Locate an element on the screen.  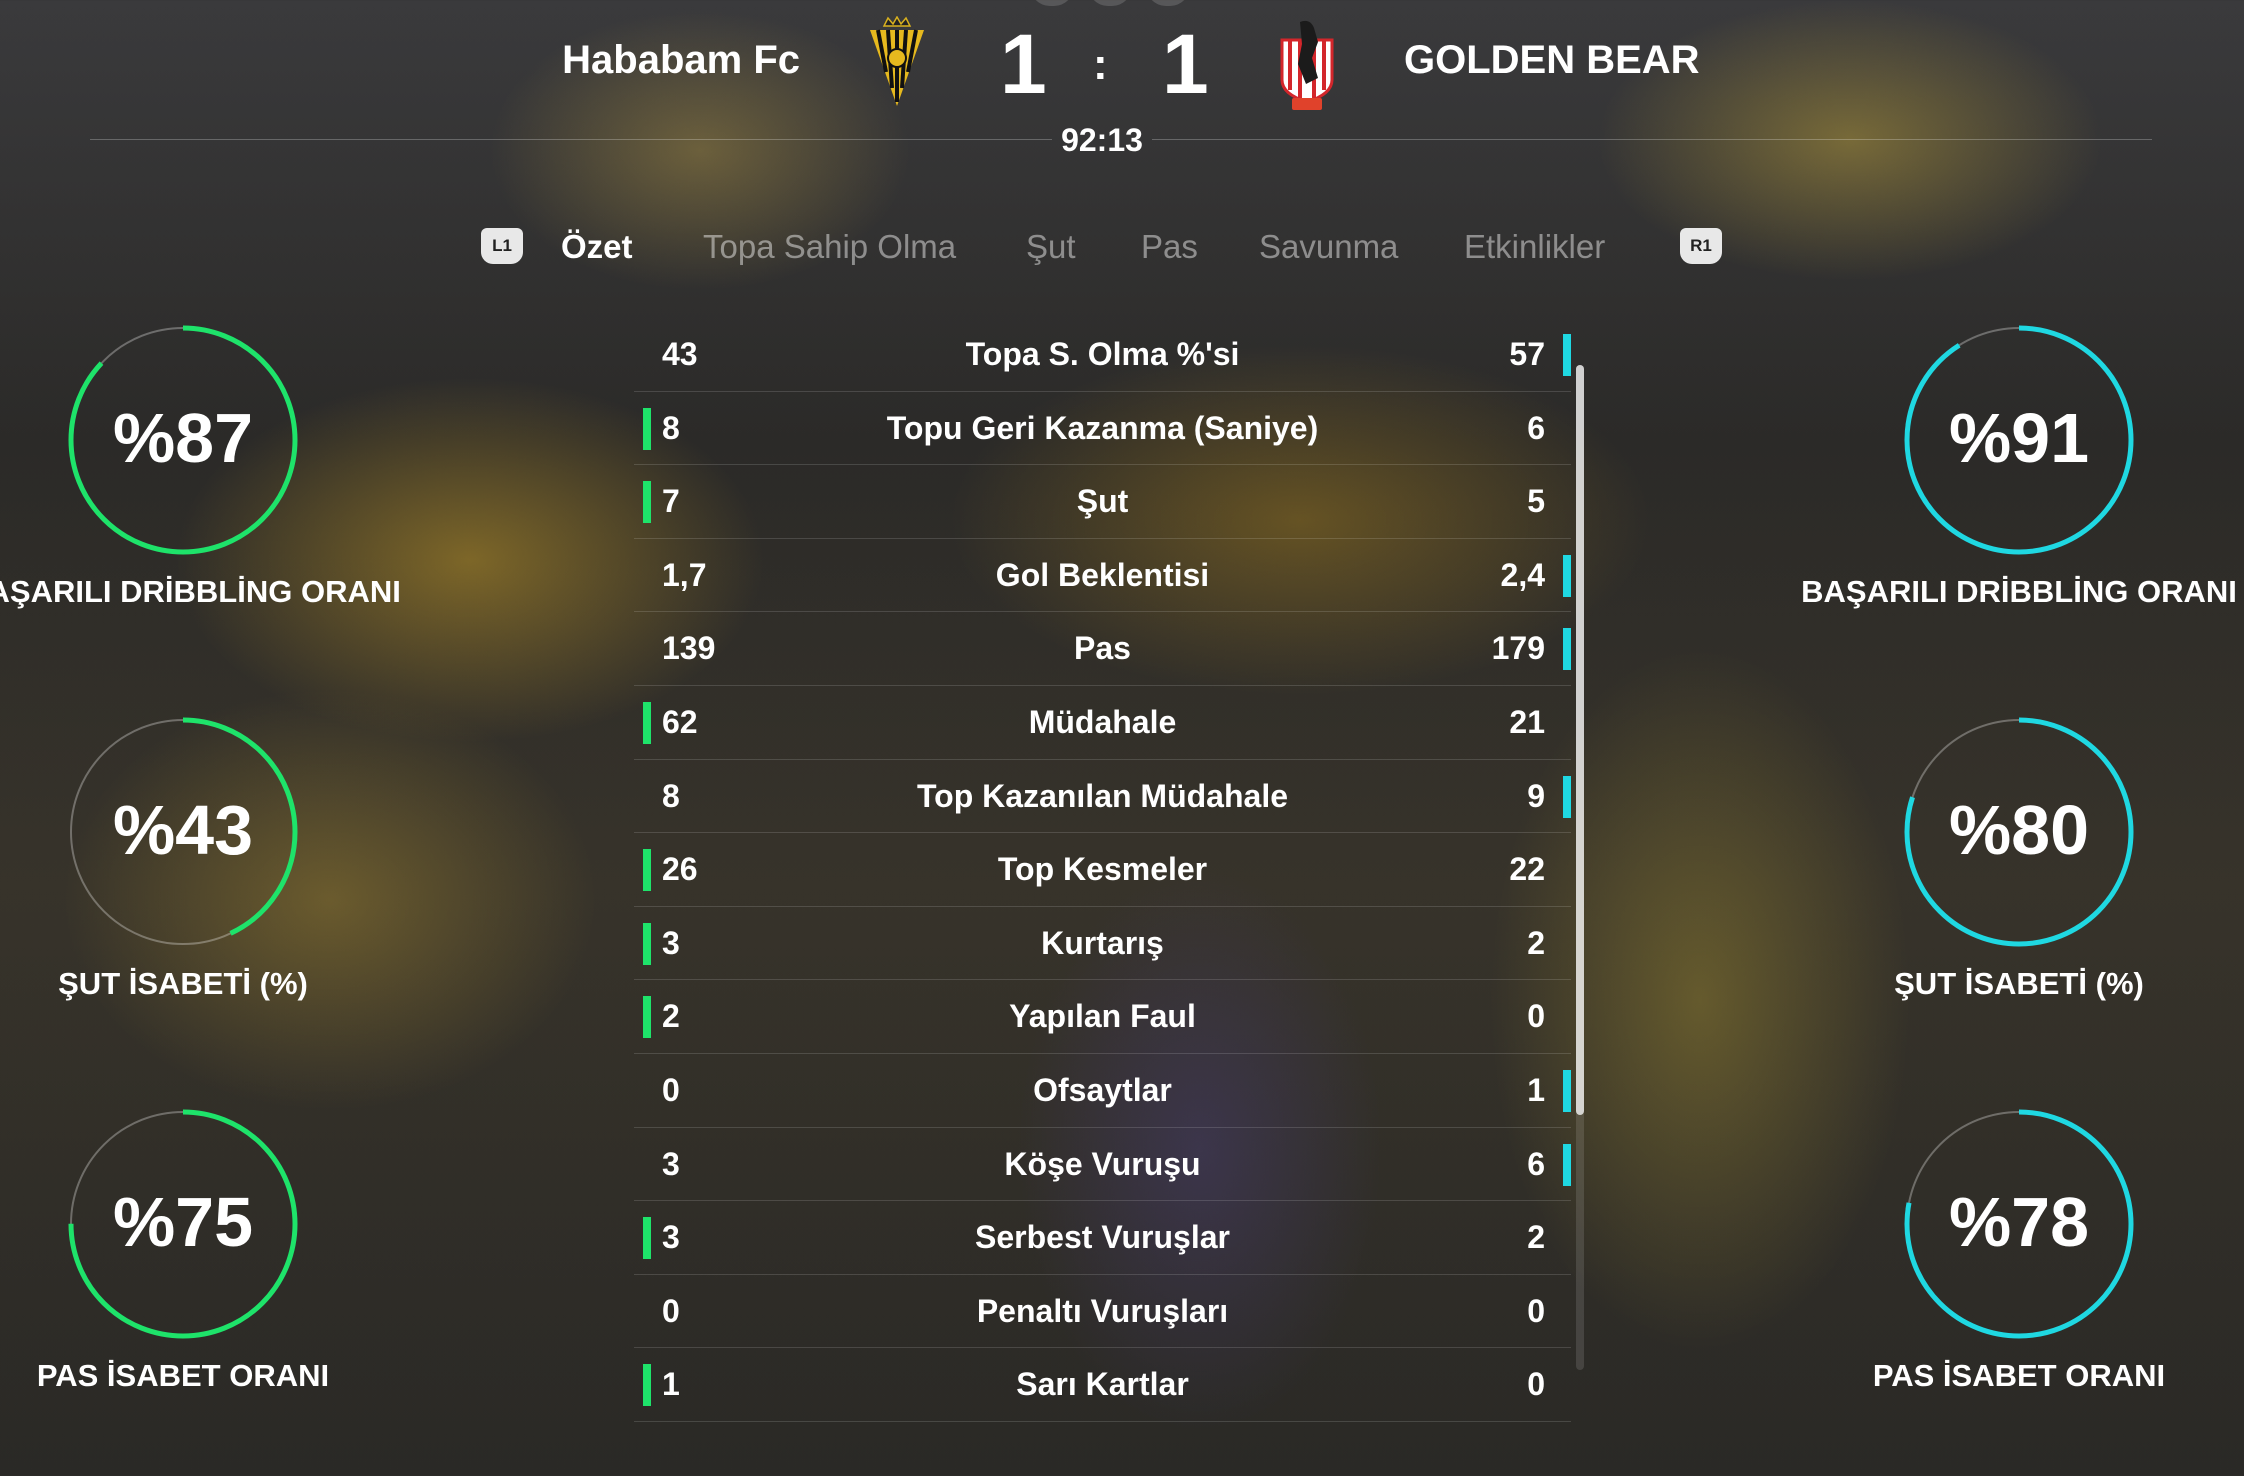
stat-label: Top Kesmeler is located at coordinates (1102, 869).